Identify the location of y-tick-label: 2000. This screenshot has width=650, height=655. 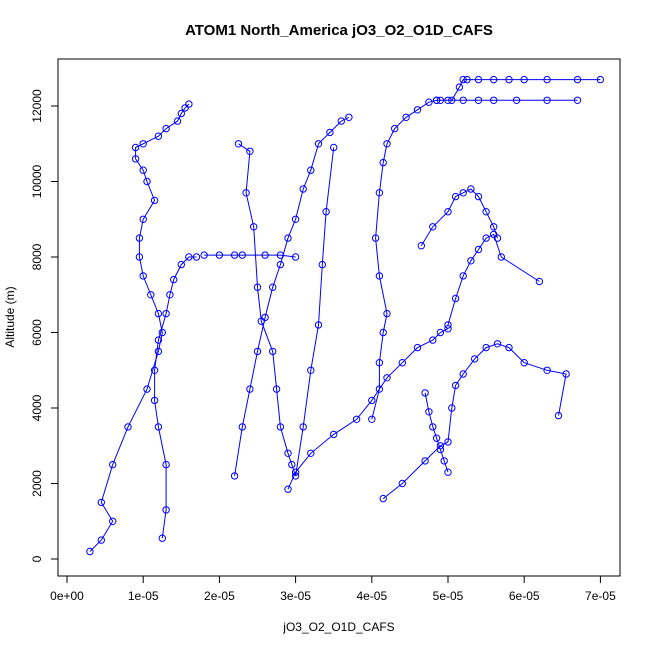
(37, 483).